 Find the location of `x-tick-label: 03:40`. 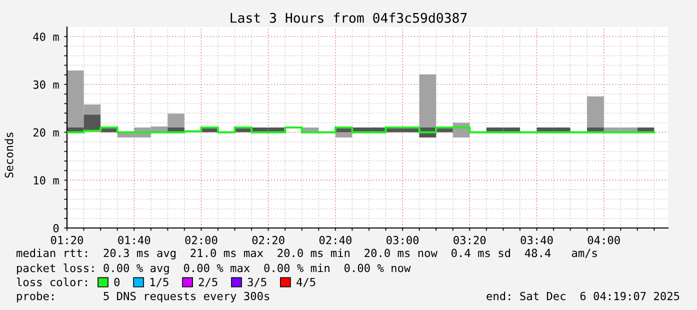

x-tick-label: 03:40 is located at coordinates (536, 240).